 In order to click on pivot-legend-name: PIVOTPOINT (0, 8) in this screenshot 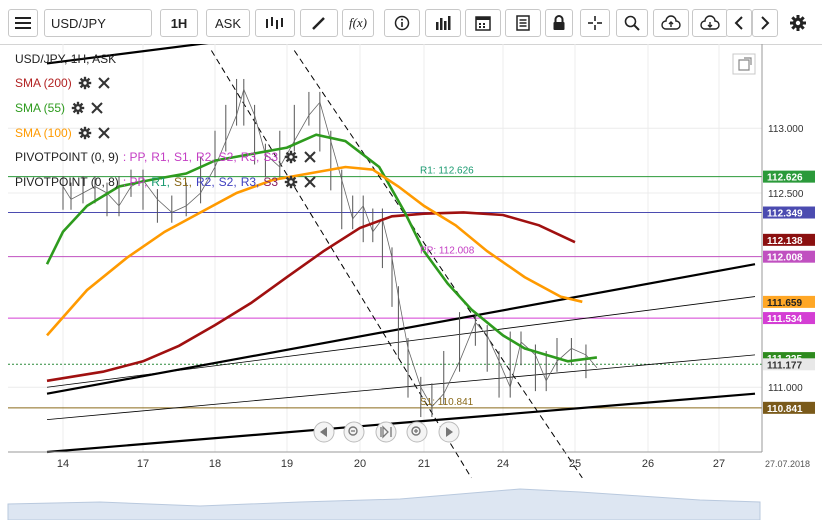, I will do `click(67, 182)`.